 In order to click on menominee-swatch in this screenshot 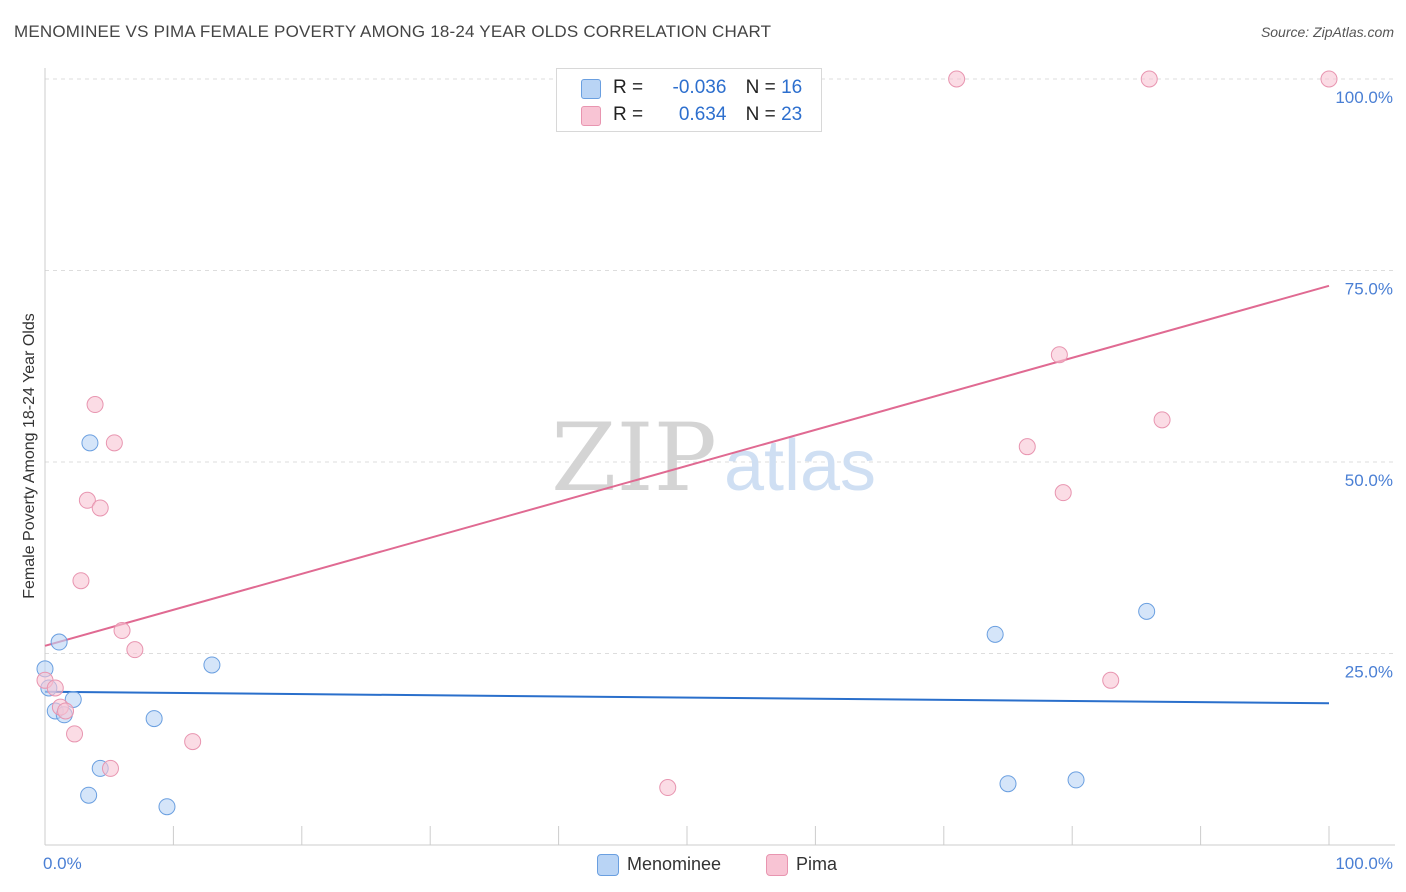, I will do `click(591, 89)`.